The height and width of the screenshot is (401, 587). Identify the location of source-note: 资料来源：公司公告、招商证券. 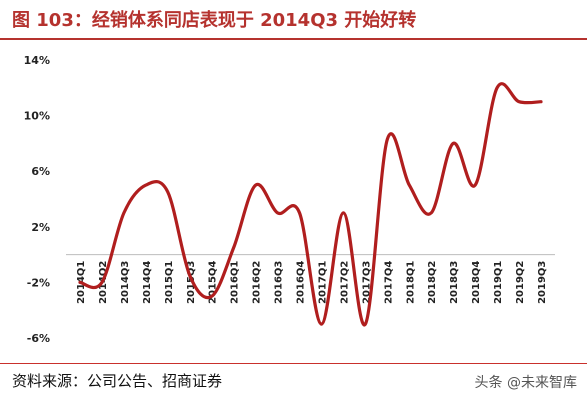
(117, 381).